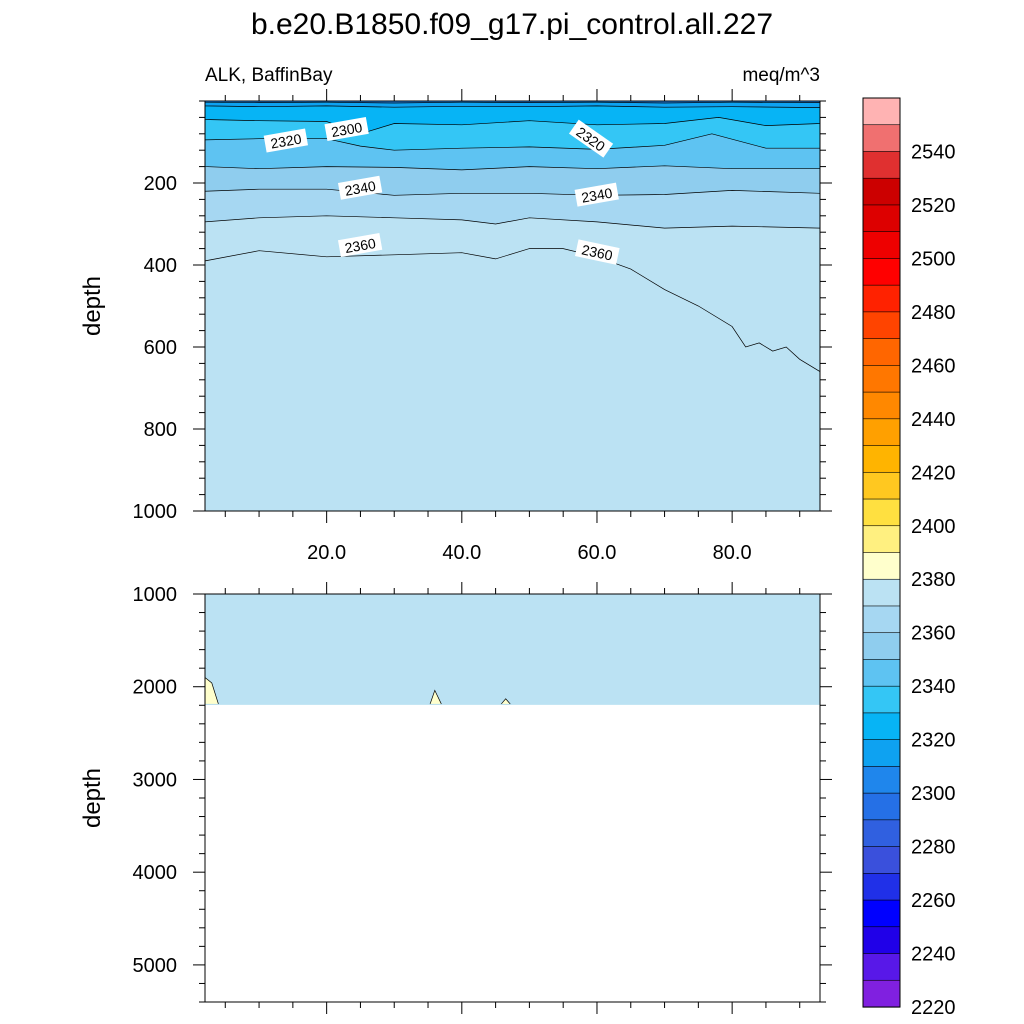 This screenshot has width=1024, height=1024. Describe the element at coordinates (933, 634) in the screenshot. I see `colorbar-label: 2360` at that location.